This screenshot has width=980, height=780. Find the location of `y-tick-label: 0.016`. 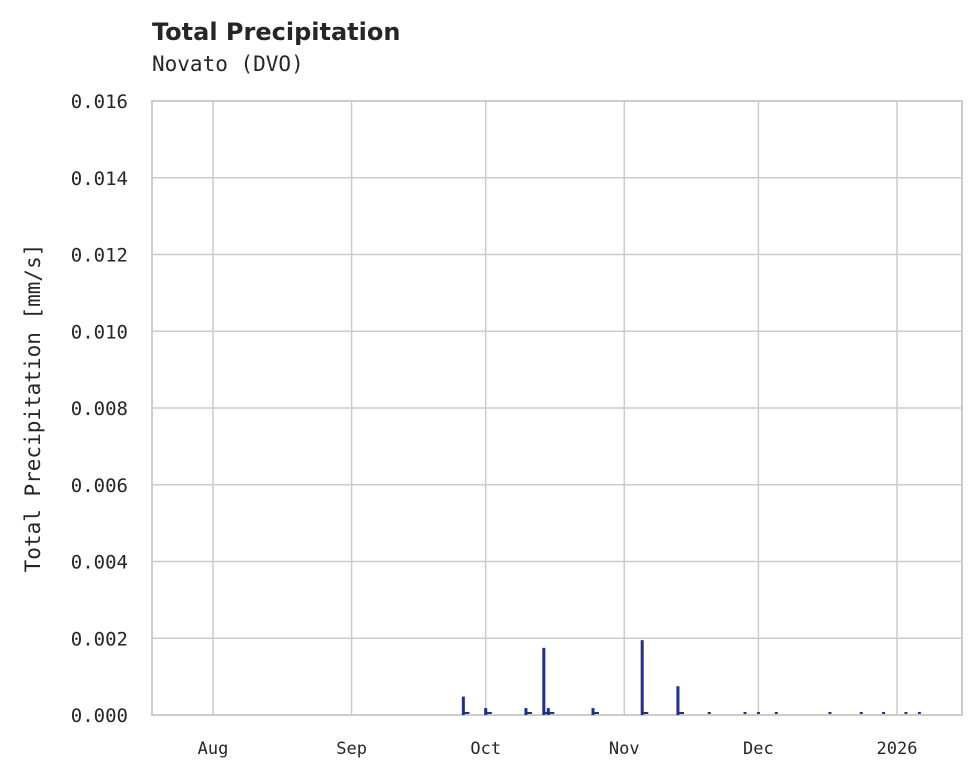

y-tick-label: 0.016 is located at coordinates (99, 102).